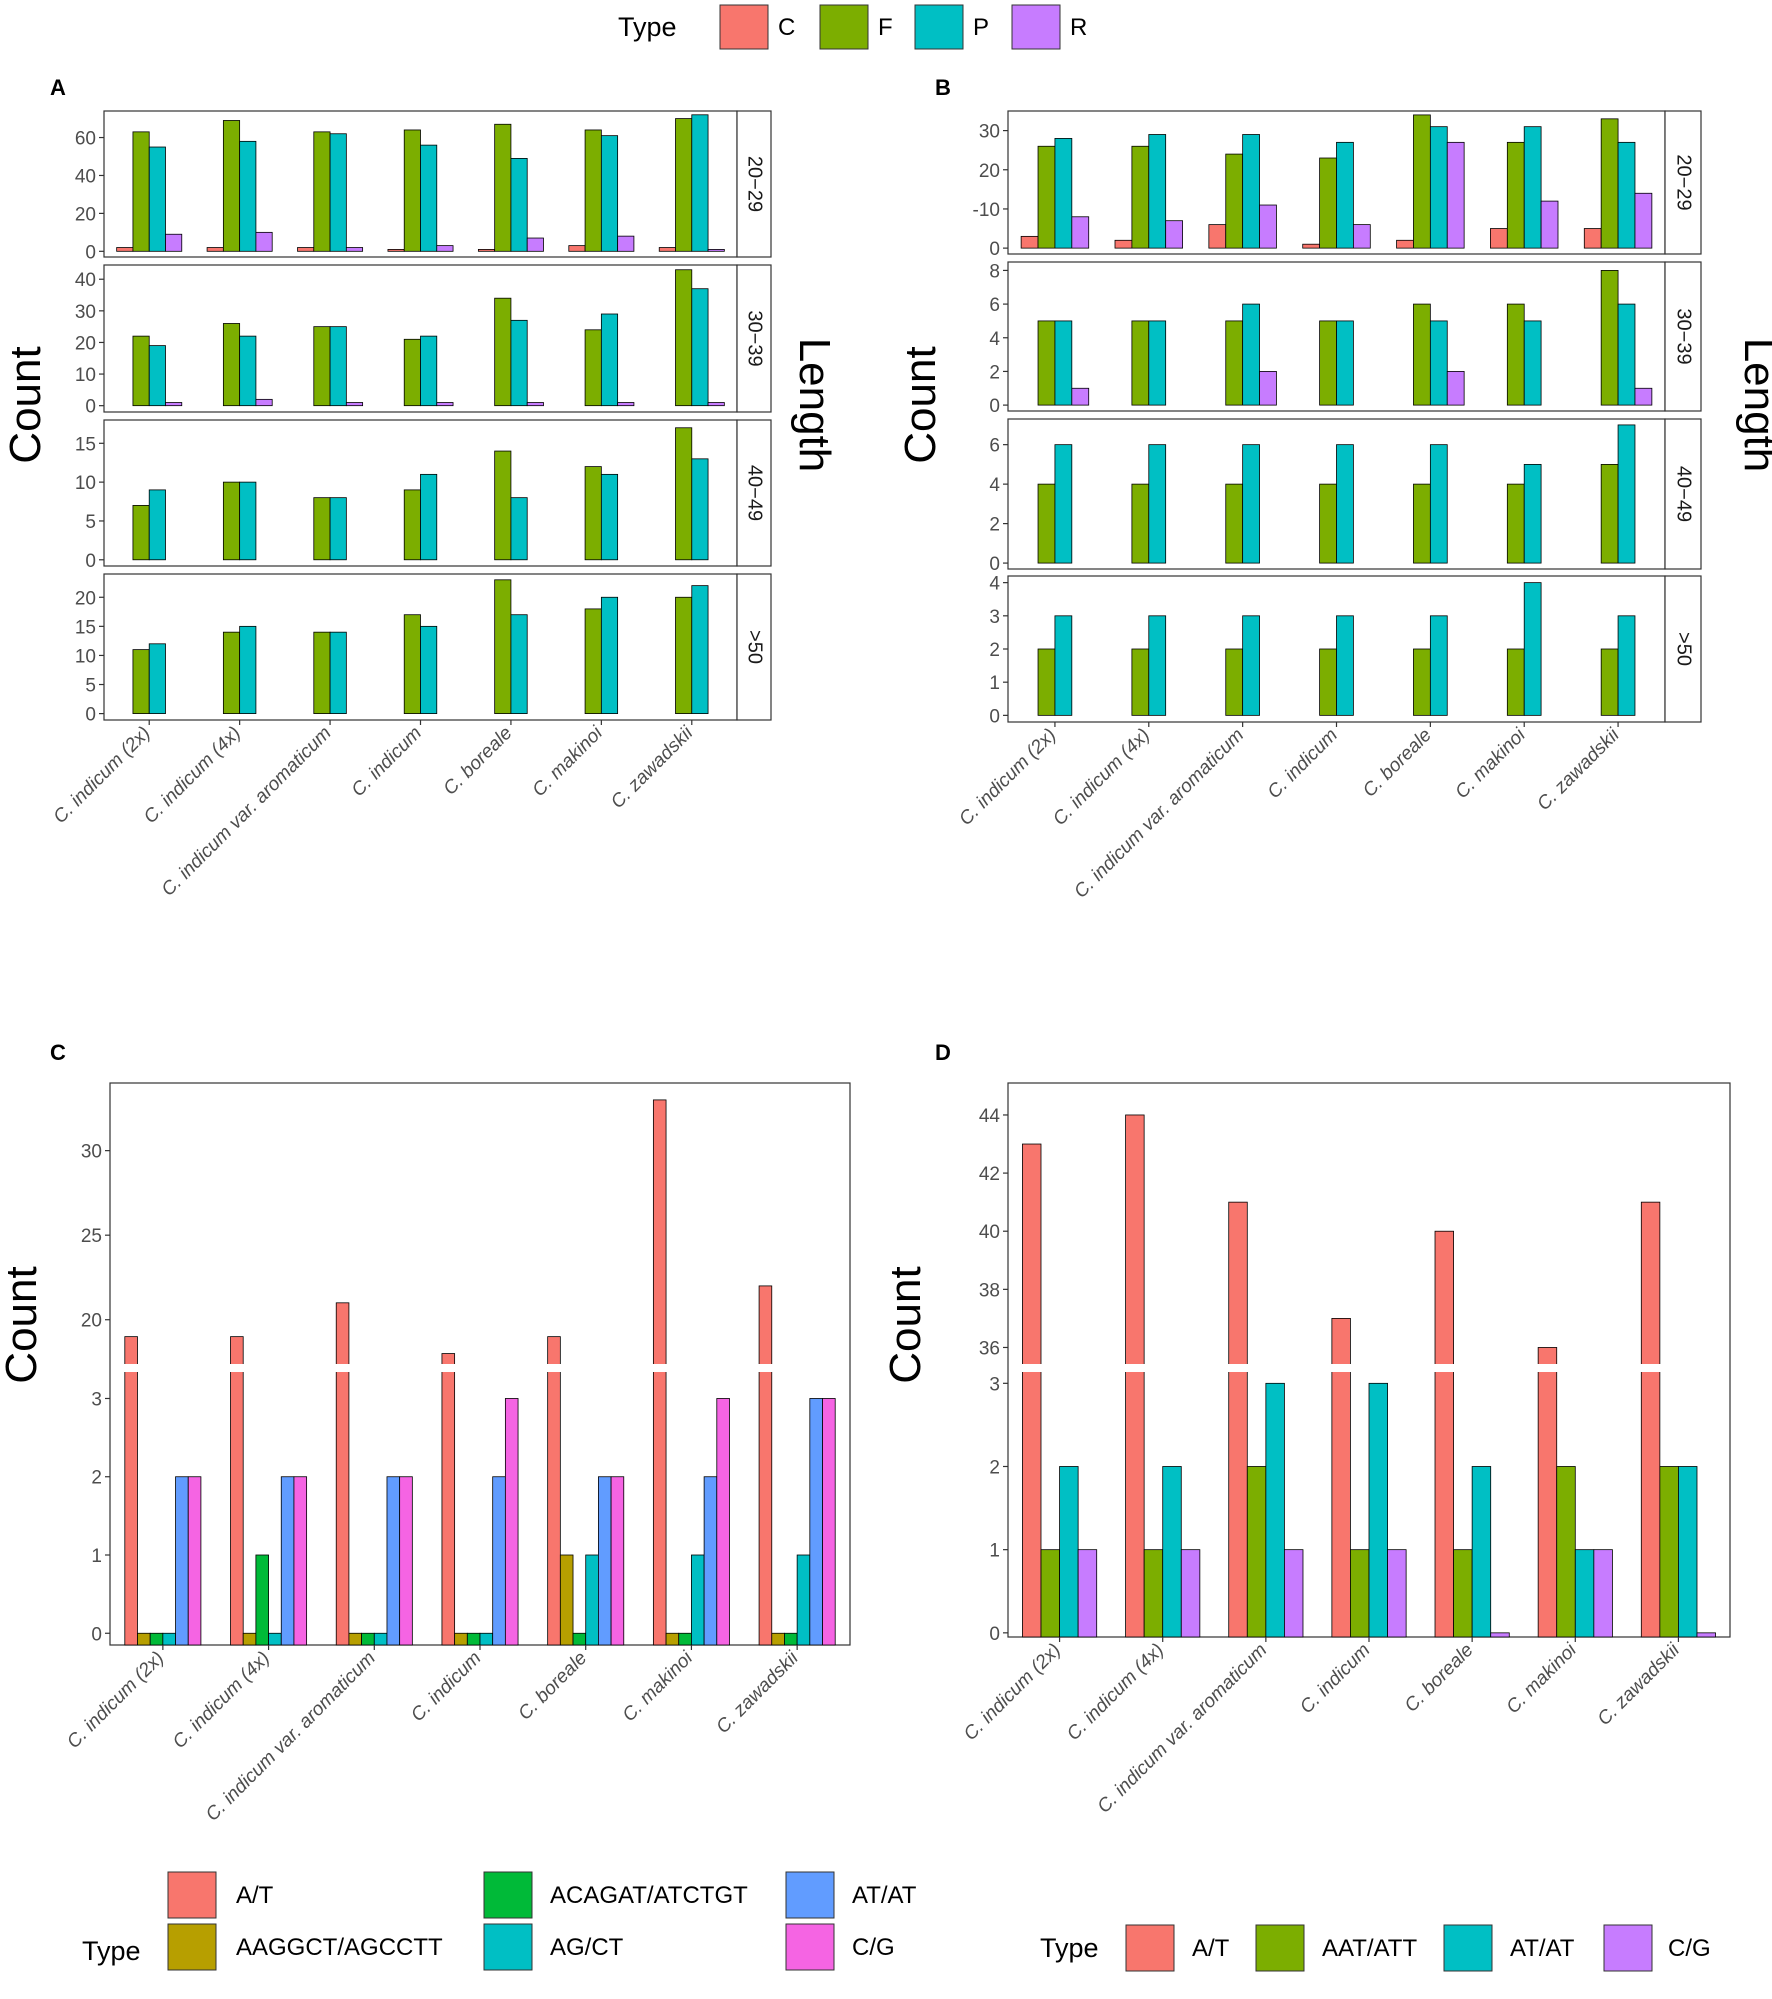 Image resolution: width=1772 pixels, height=1999 pixels. What do you see at coordinates (943, 87) in the screenshot?
I see `panel-label-b: B` at bounding box center [943, 87].